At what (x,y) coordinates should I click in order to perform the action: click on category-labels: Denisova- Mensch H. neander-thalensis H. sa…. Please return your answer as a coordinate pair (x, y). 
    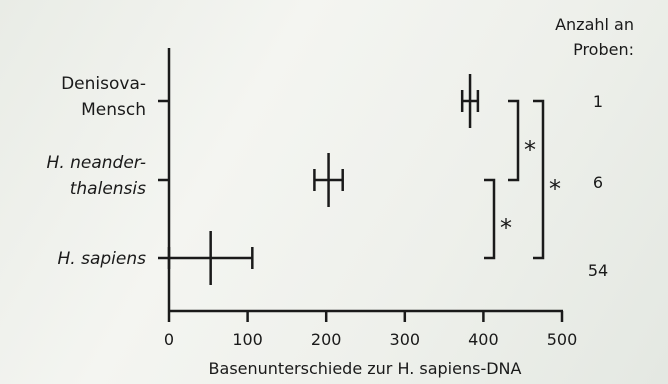
    Looking at the image, I should click on (97, 171).